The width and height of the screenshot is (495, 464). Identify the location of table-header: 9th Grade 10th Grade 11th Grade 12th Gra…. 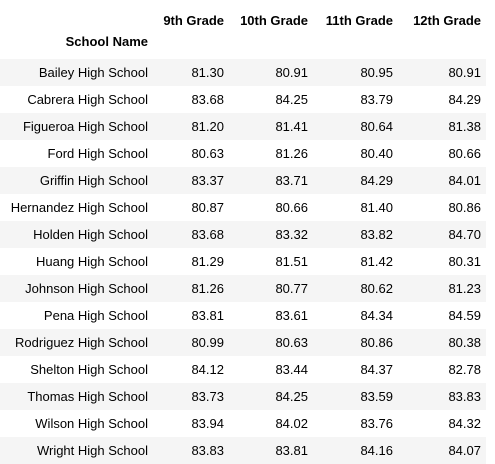
(243, 29).